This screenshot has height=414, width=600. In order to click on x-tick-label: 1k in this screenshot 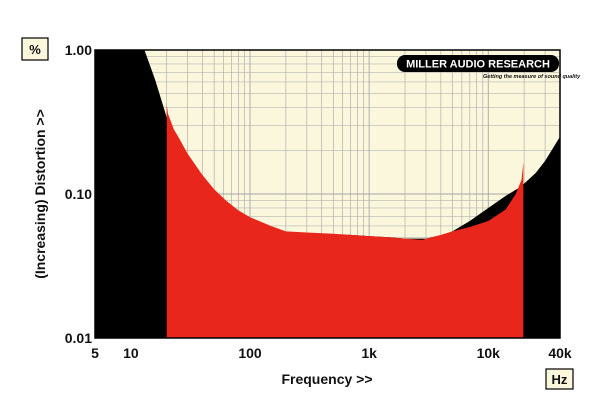, I will do `click(369, 353)`.